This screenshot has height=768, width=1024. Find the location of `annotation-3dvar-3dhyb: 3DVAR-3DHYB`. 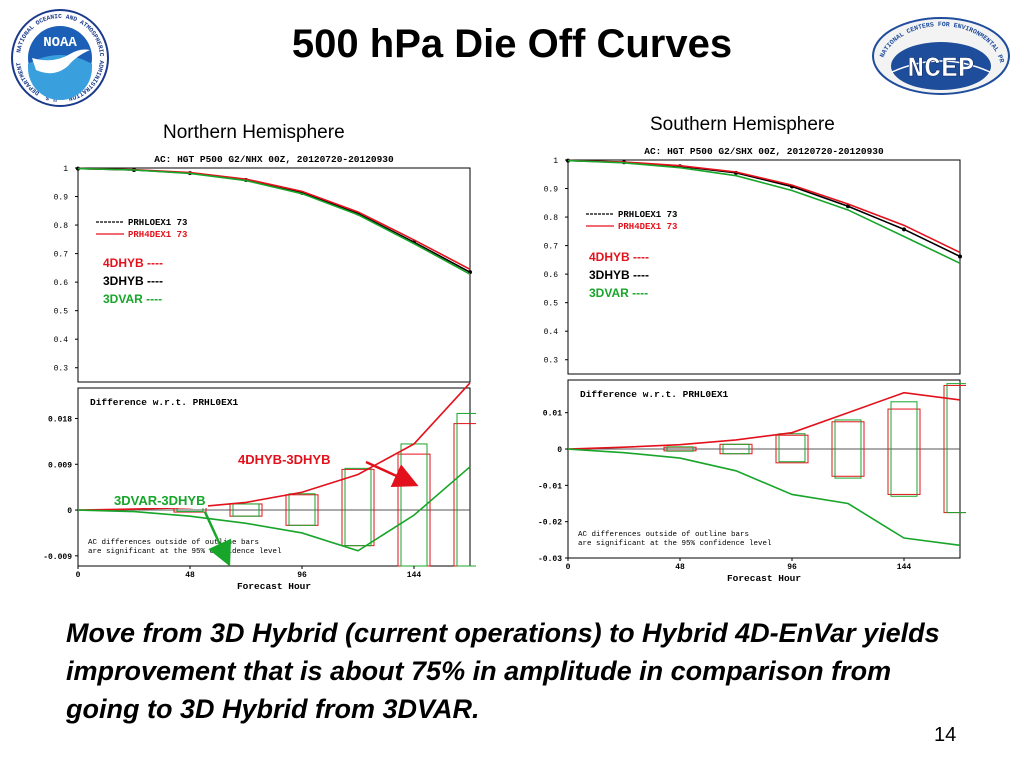

annotation-3dvar-3dhyb: 3DVAR-3DHYB is located at coordinates (160, 500).